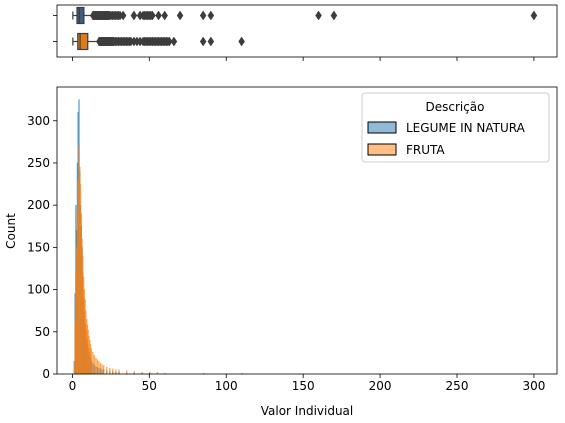 Image resolution: width=565 pixels, height=423 pixels. I want to click on boxplot-frame, so click(307, 31).